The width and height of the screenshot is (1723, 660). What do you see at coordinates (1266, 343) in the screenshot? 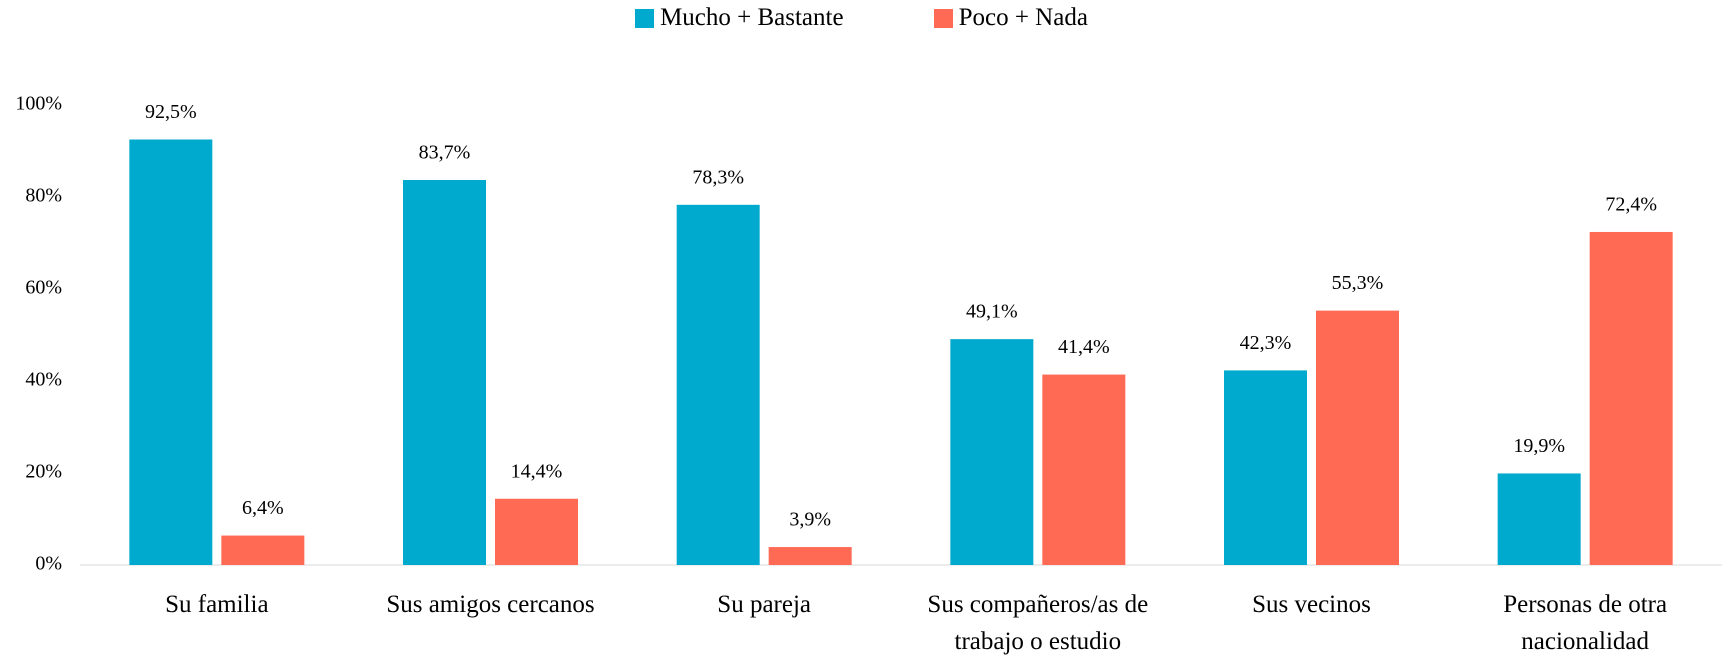
I see `data-label: 42,3%` at bounding box center [1266, 343].